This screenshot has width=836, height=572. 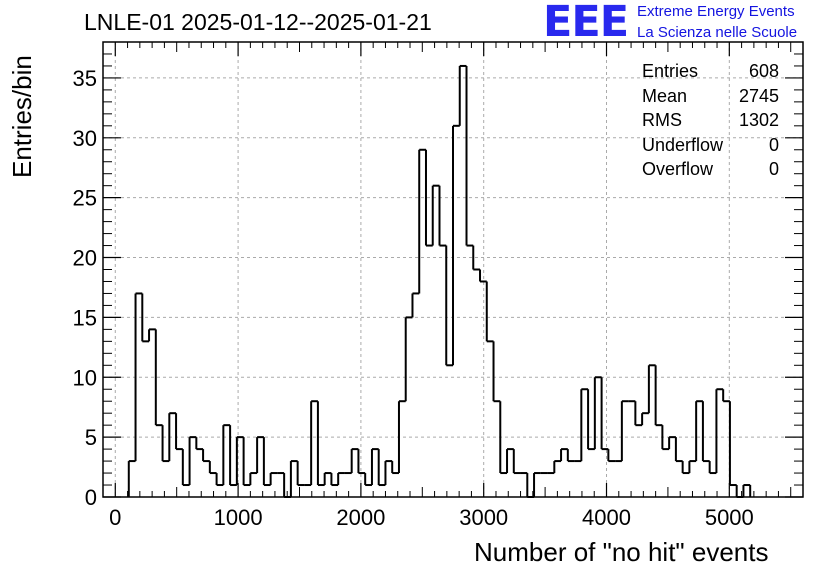 I want to click on stats-value: 2745, so click(x=758, y=95).